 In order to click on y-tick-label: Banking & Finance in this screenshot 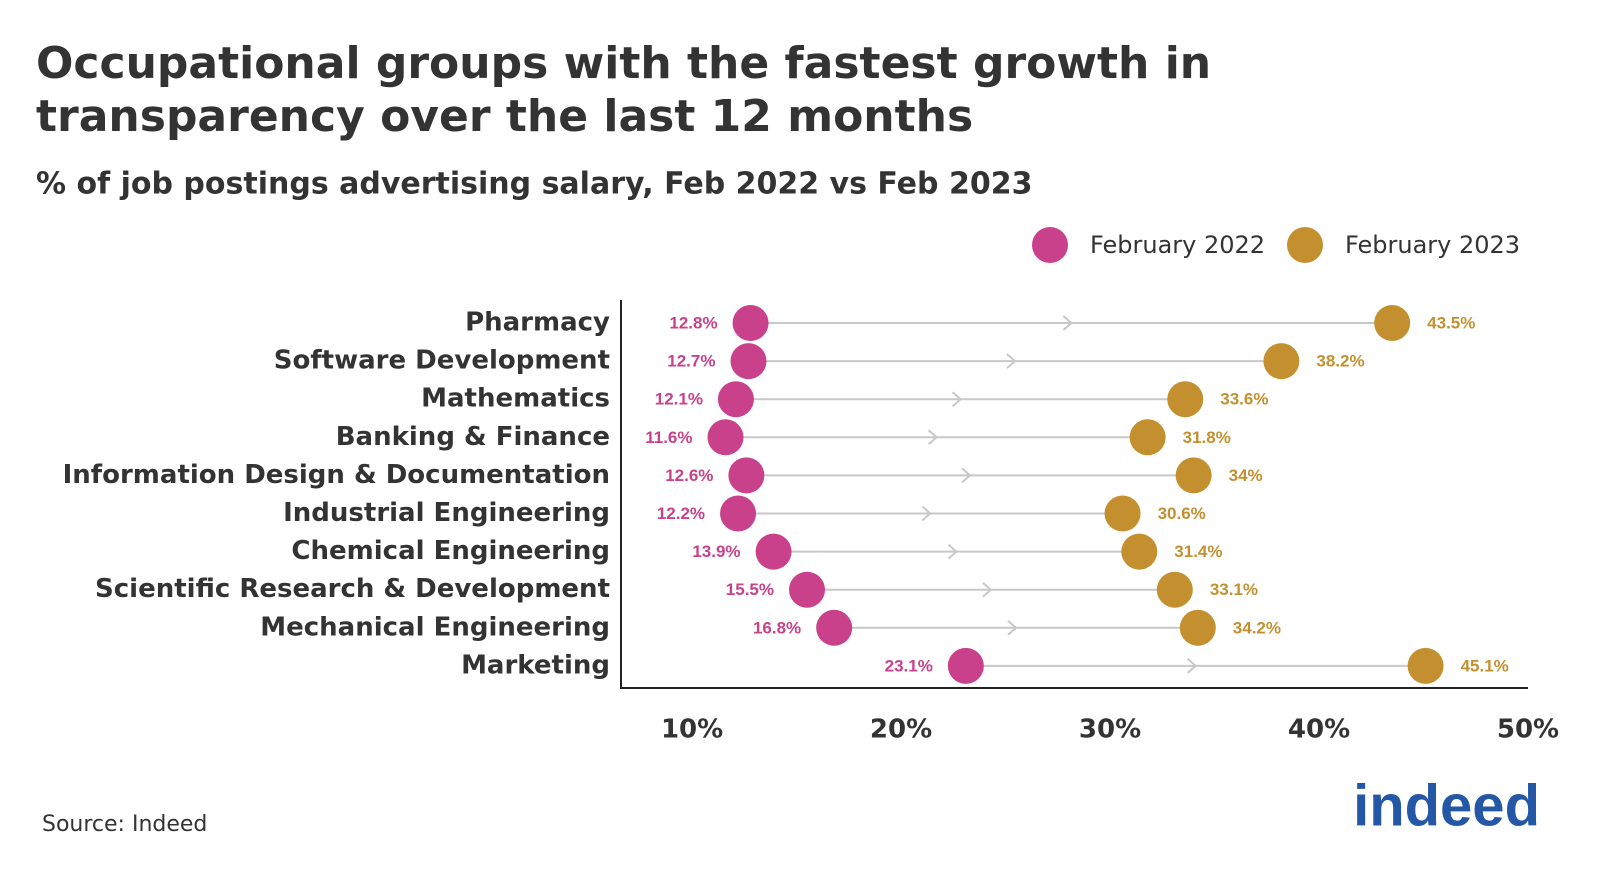, I will do `click(473, 437)`.